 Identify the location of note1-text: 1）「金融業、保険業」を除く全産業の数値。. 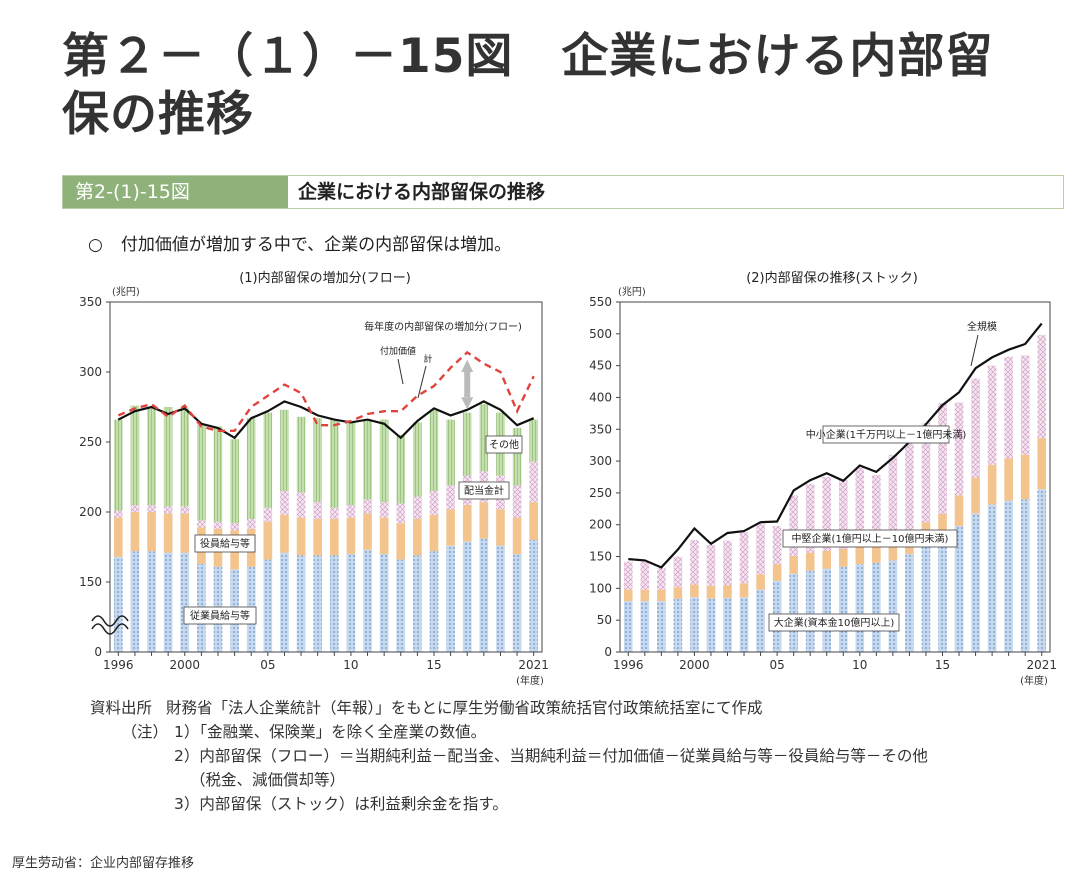
(330, 732).